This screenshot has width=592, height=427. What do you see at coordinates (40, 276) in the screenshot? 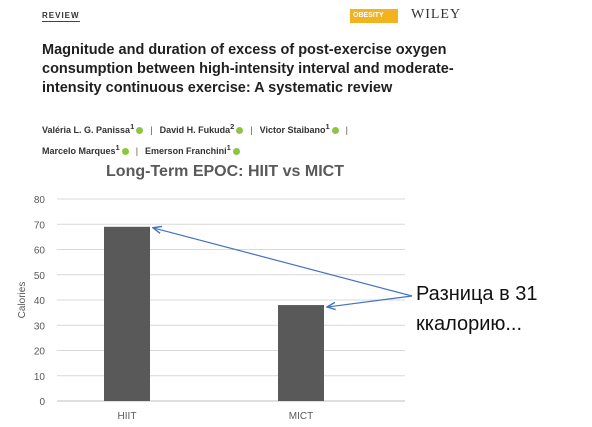
I see `y-tick-label: 50` at bounding box center [40, 276].